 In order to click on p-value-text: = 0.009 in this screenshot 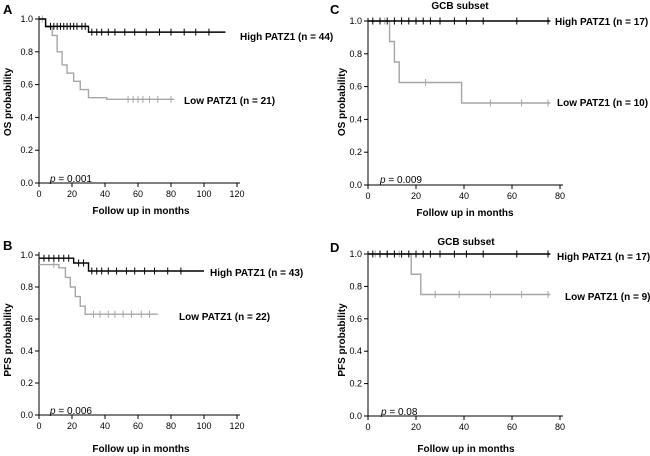, I will do `click(405, 180)`.